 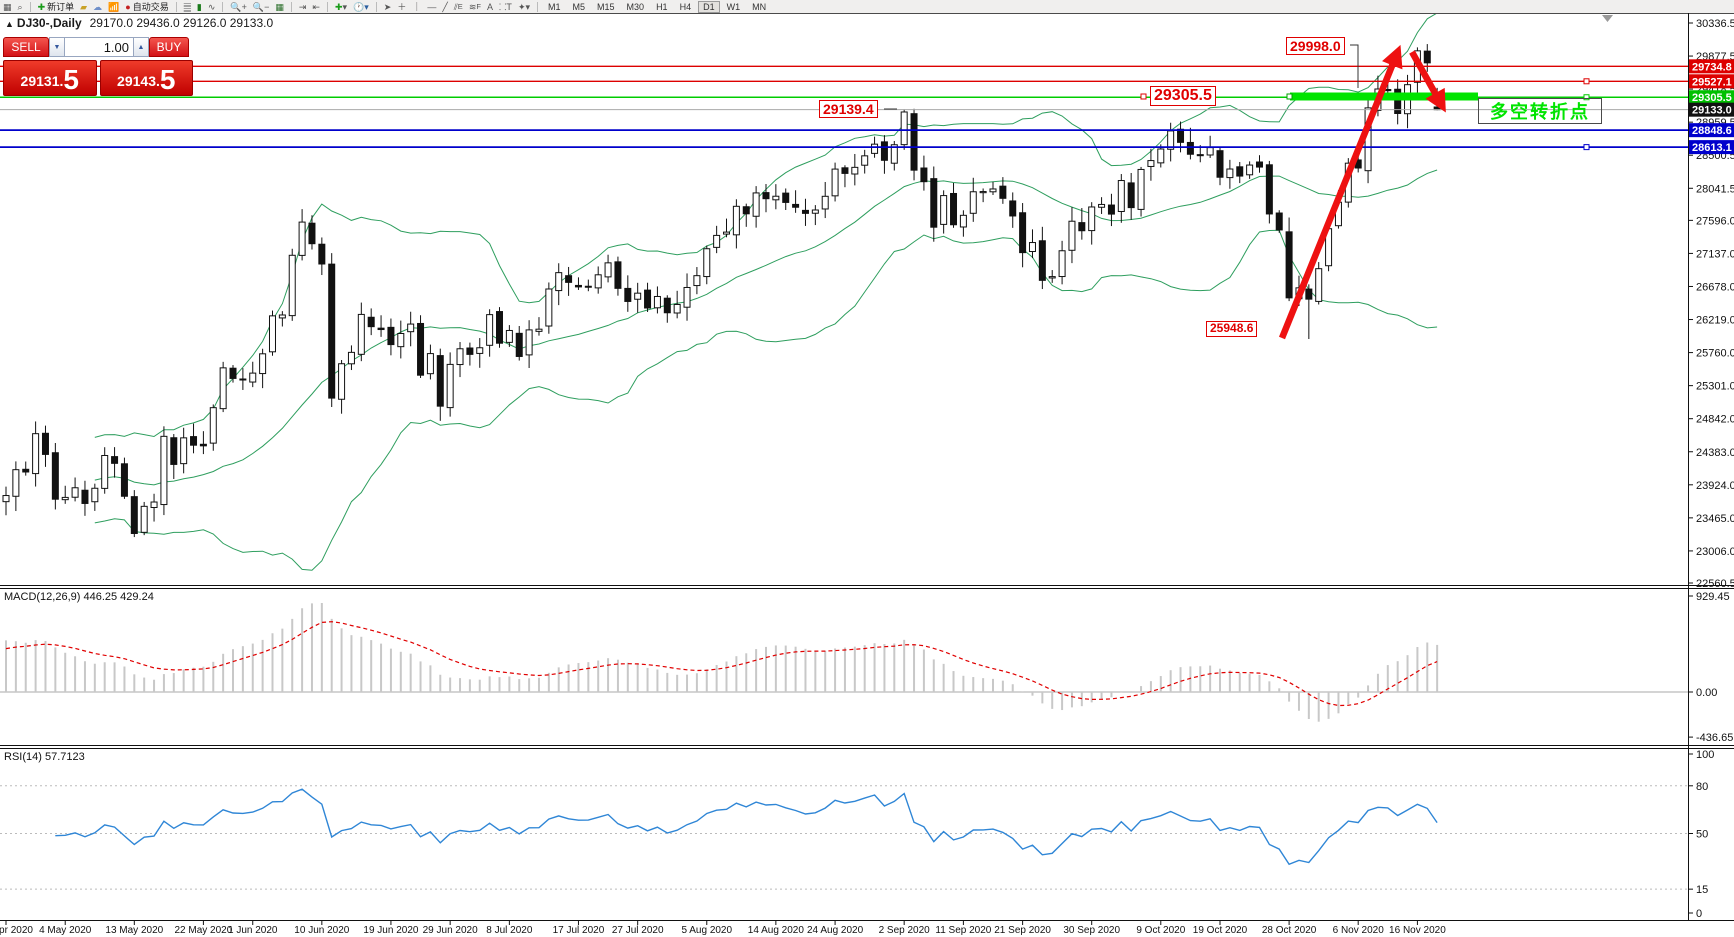 What do you see at coordinates (1183, 96) in the screenshot?
I see `price-callout: 29305.5` at bounding box center [1183, 96].